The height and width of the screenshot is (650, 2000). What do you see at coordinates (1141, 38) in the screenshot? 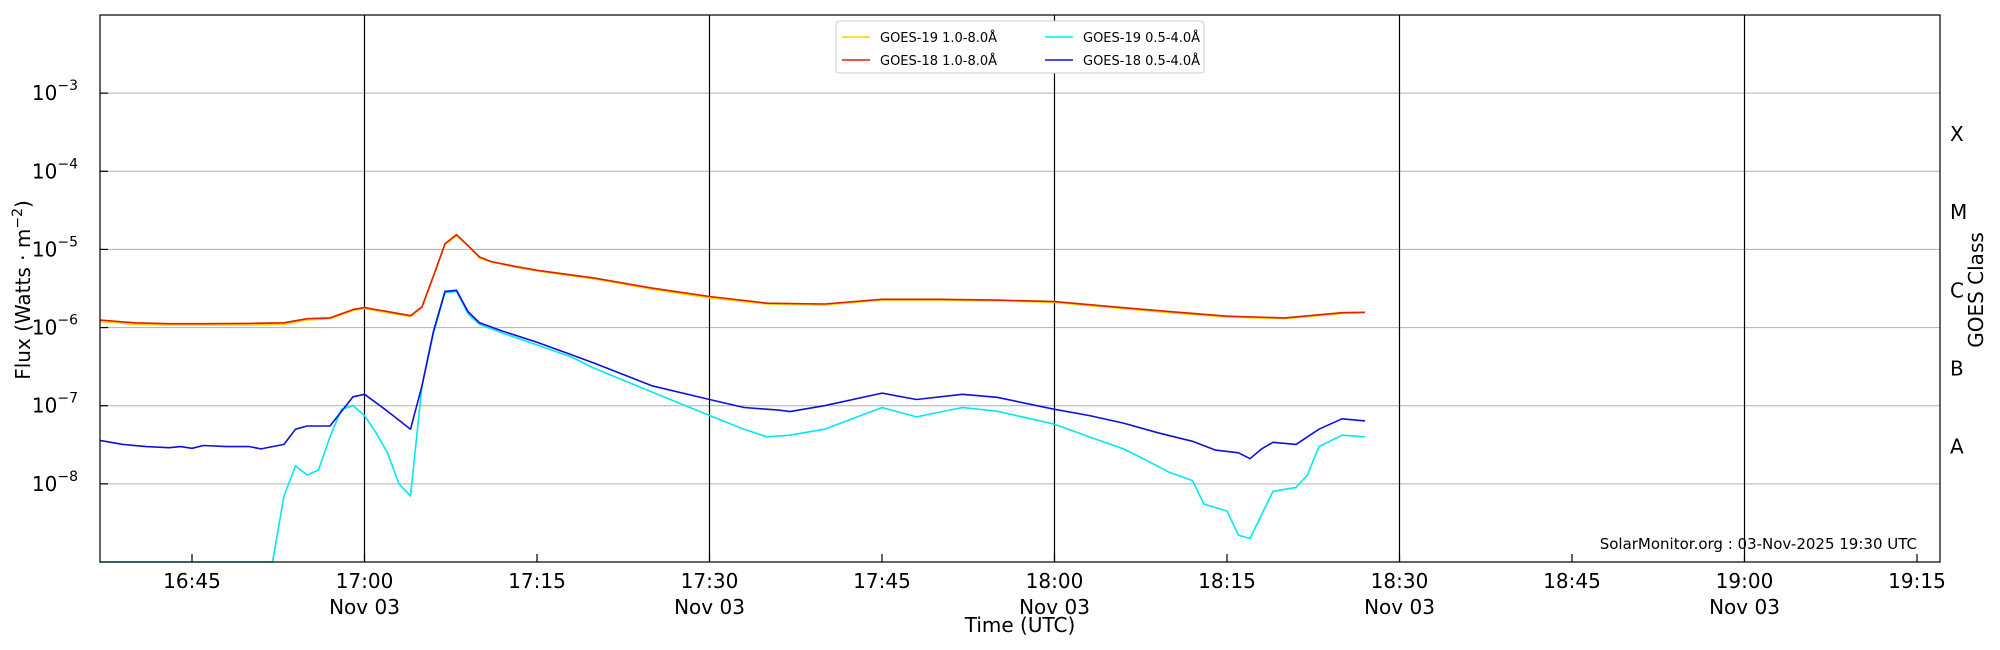
I see `legend-label-goes19-short: GOES-19 0.5-4.0Å` at bounding box center [1141, 38].